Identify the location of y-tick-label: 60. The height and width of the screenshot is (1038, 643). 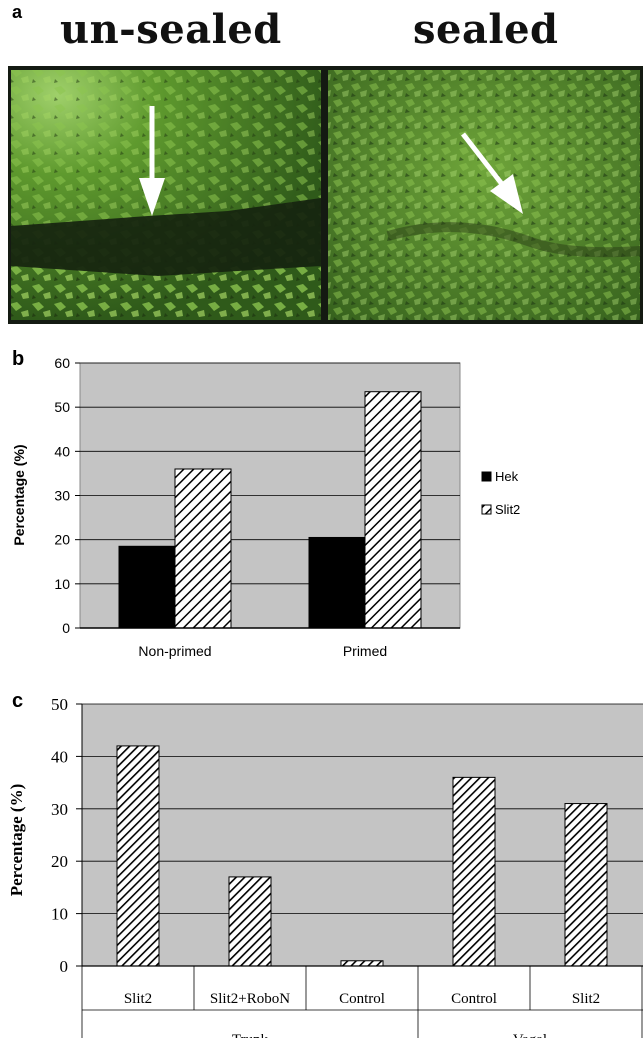
(62, 363).